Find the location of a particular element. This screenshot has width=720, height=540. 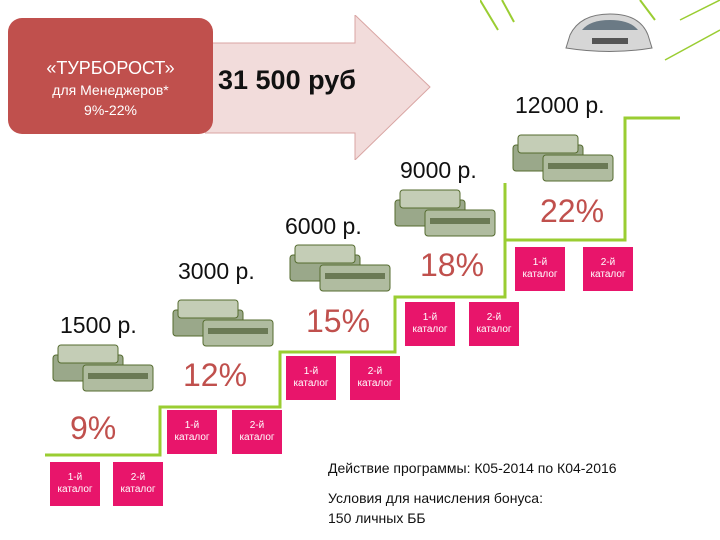

decorative-top-banner is located at coordinates (600, 30).